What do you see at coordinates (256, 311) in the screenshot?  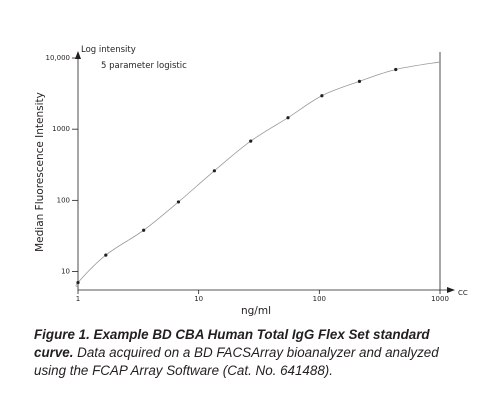 I see `x-axis-title: ng/ml` at bounding box center [256, 311].